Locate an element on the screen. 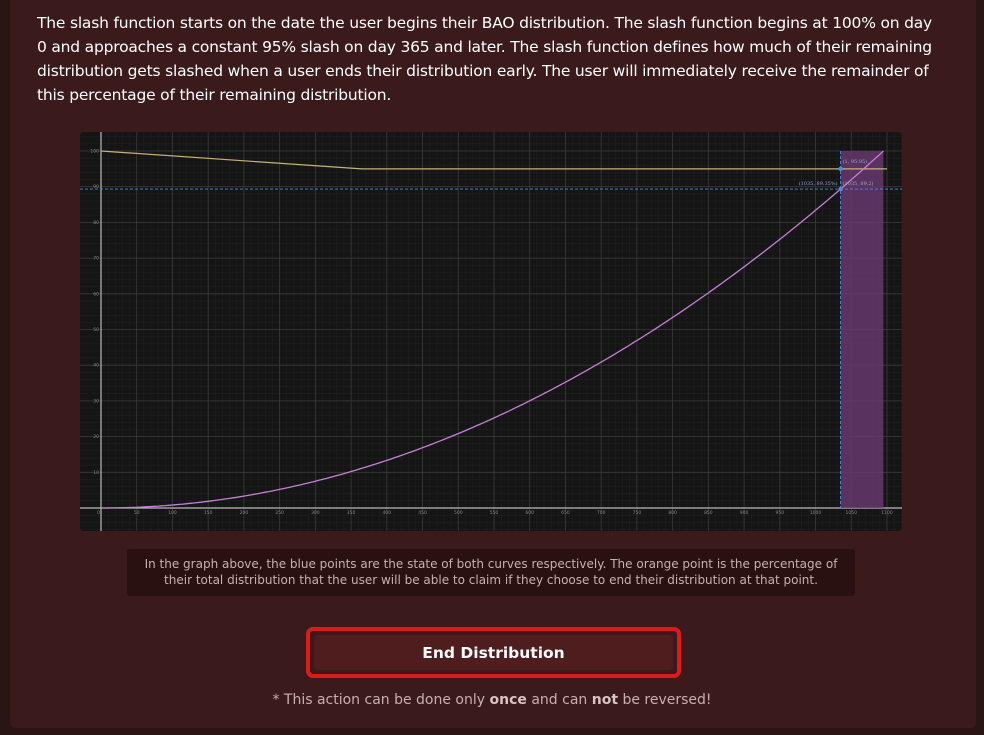 Image resolution: width=984 pixels, height=735 pixels. x-tick-label: 450 is located at coordinates (422, 513).